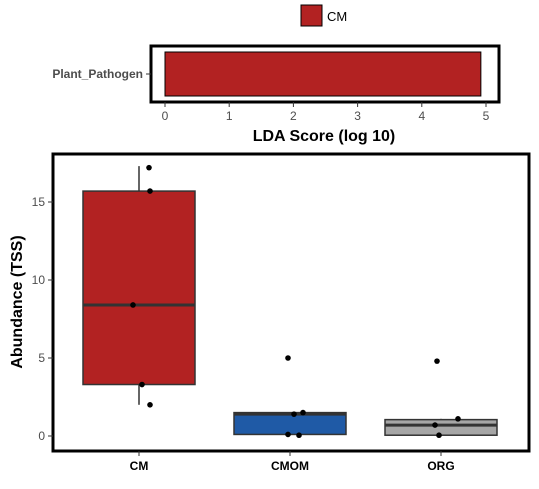  Describe the element at coordinates (326, 112) in the screenshot. I see `lda-x-ticks: 0 1 2 3 4 5` at that location.